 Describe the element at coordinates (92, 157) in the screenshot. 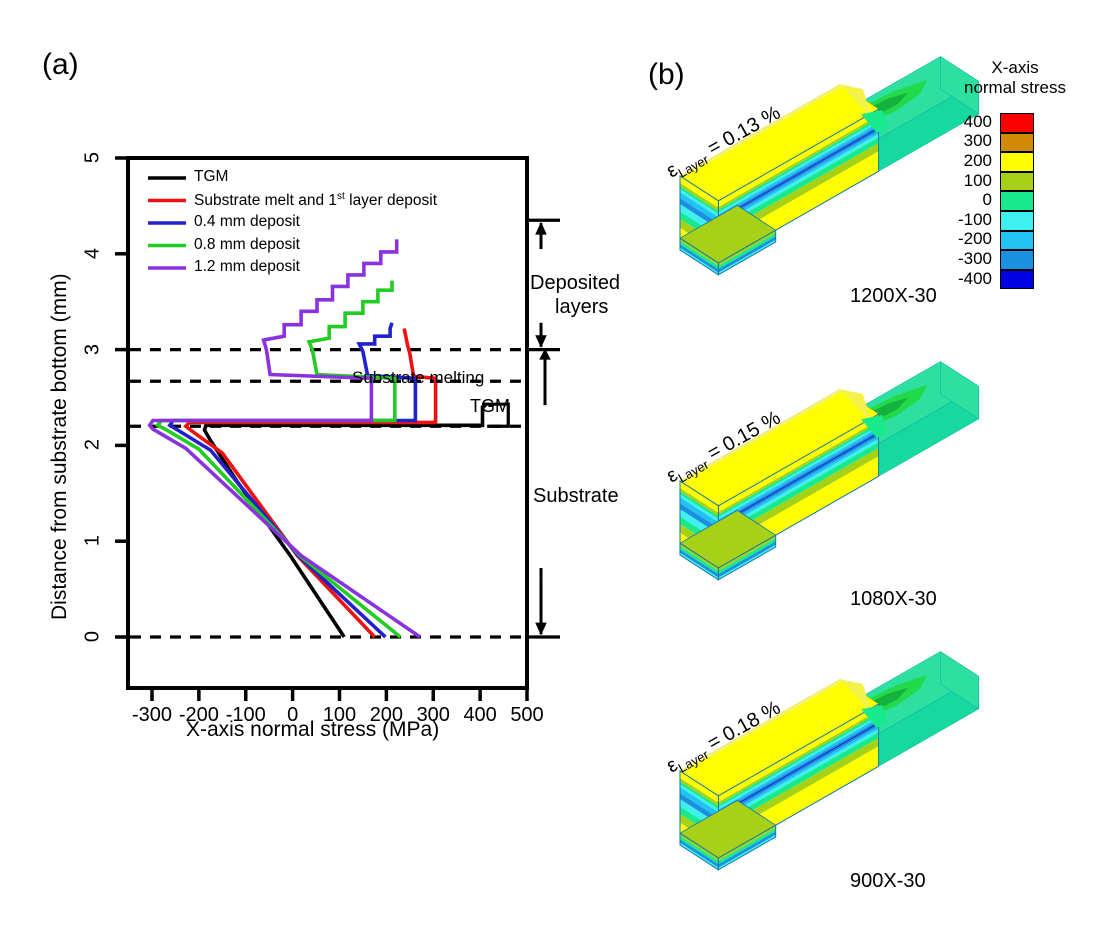

I see `y-tick-label: 5` at that location.